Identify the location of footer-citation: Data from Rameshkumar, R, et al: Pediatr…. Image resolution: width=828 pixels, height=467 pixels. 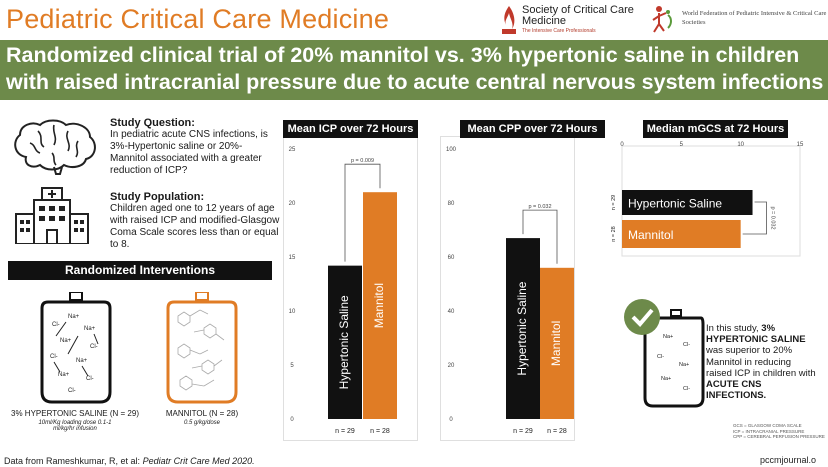
(129, 461).